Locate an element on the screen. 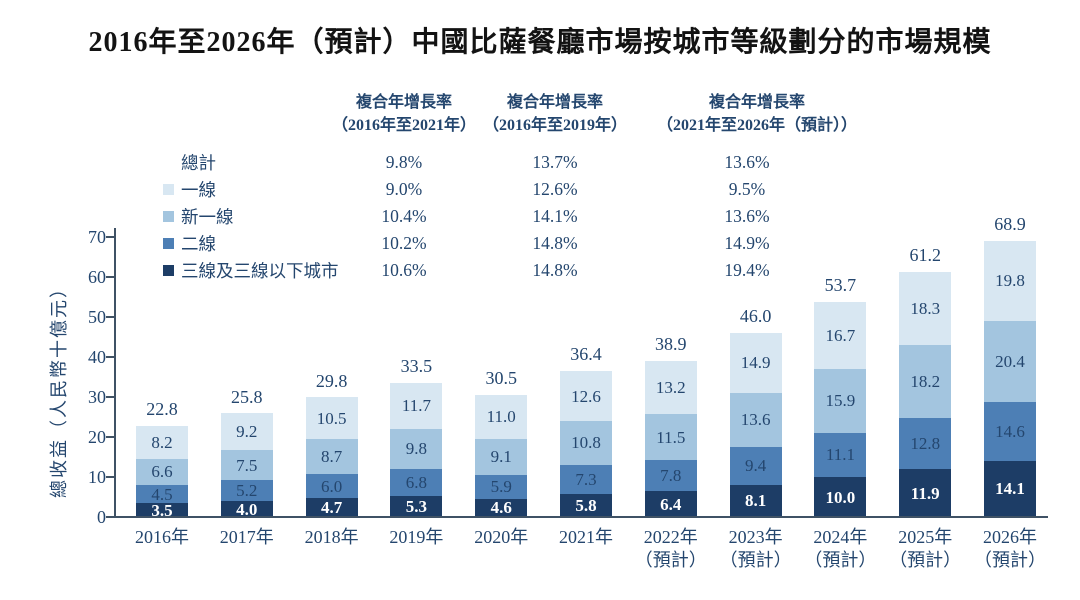 This screenshot has height=600, width=1080. bar-segment-tier2: 7.3 is located at coordinates (586, 479).